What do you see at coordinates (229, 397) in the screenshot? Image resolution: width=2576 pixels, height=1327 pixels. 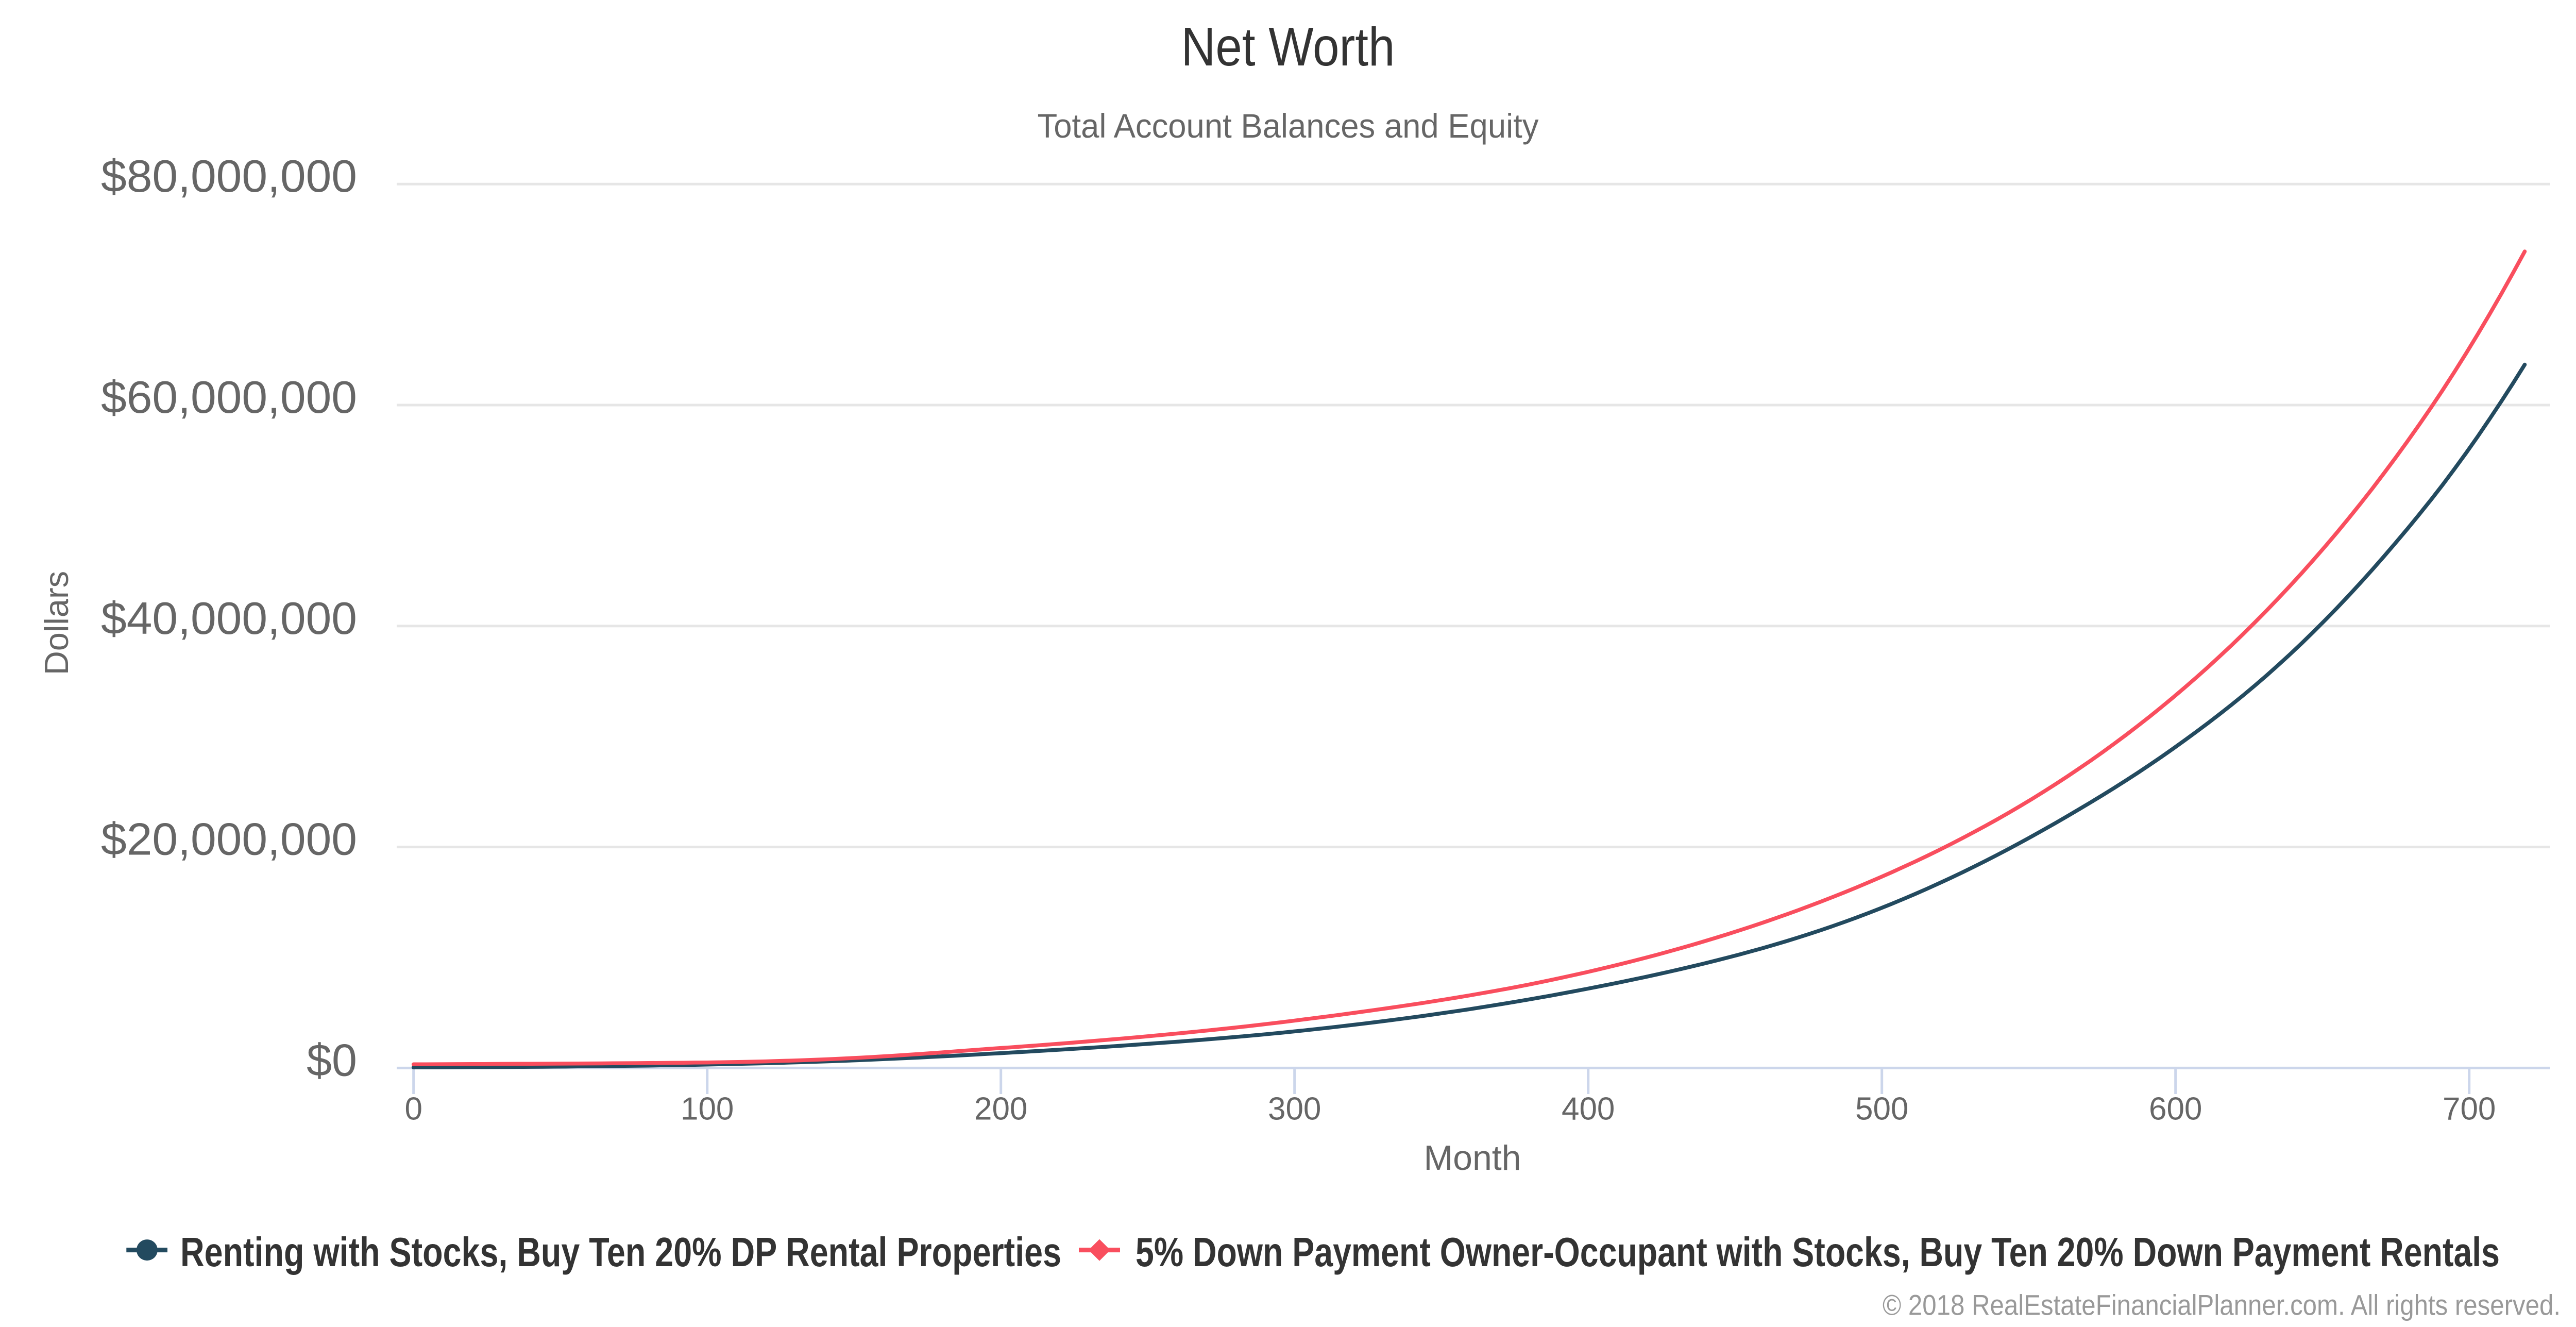 I see `svg-text: $60,000,000` at bounding box center [229, 397].